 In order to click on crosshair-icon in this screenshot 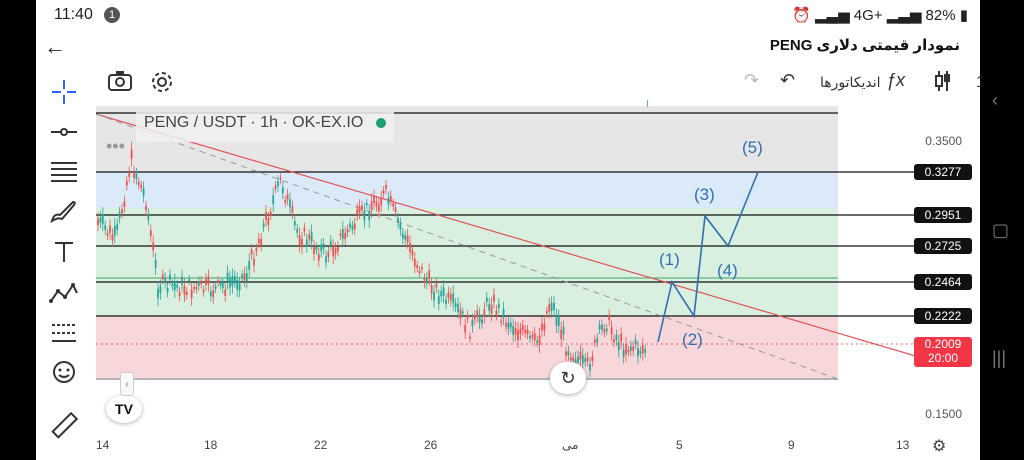, I will do `click(64, 92)`.